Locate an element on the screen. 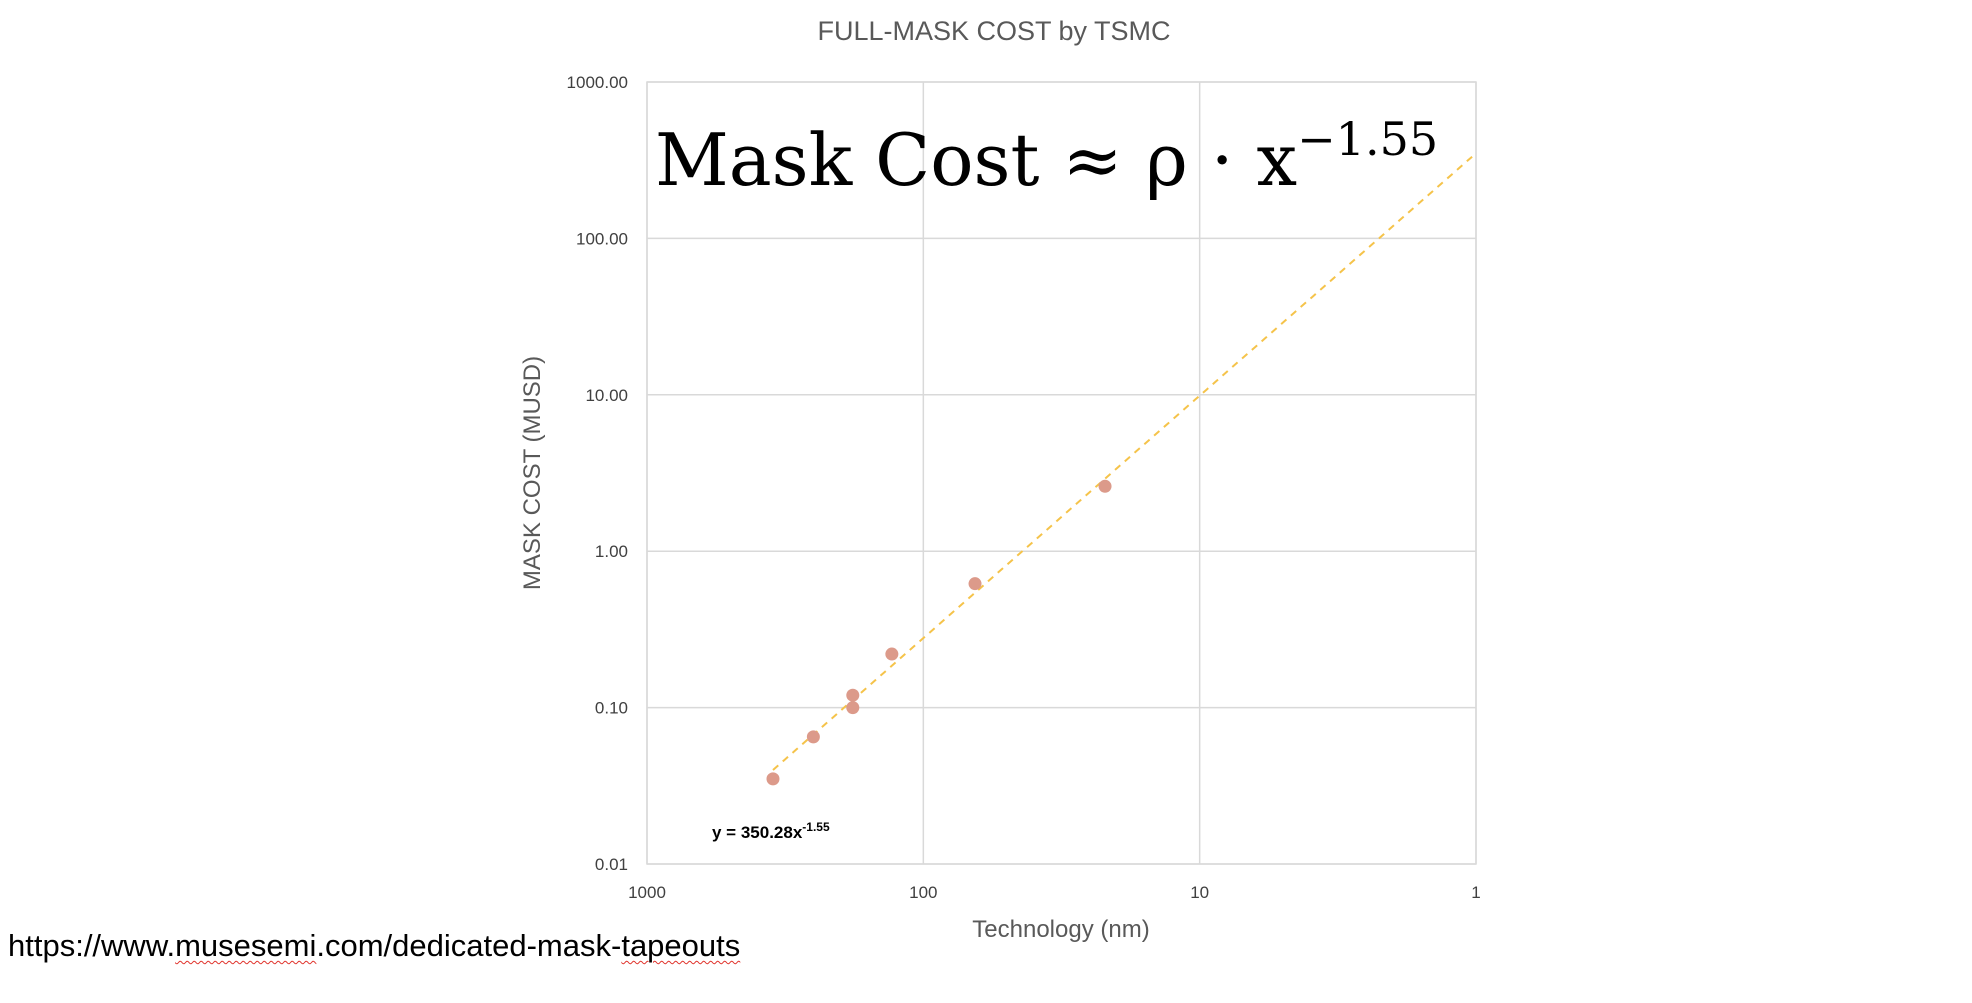 This screenshot has height=1003, width=1972. x-tick-label: 1 is located at coordinates (1475, 892).